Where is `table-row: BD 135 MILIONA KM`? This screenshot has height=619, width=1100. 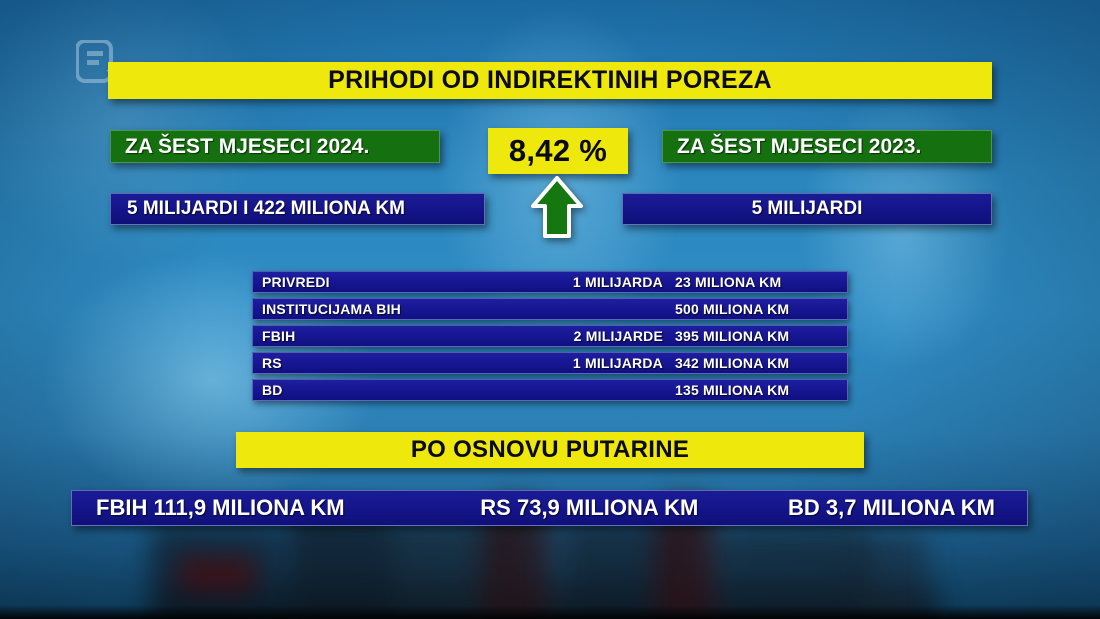
table-row: BD 135 MILIONA KM is located at coordinates (550, 390).